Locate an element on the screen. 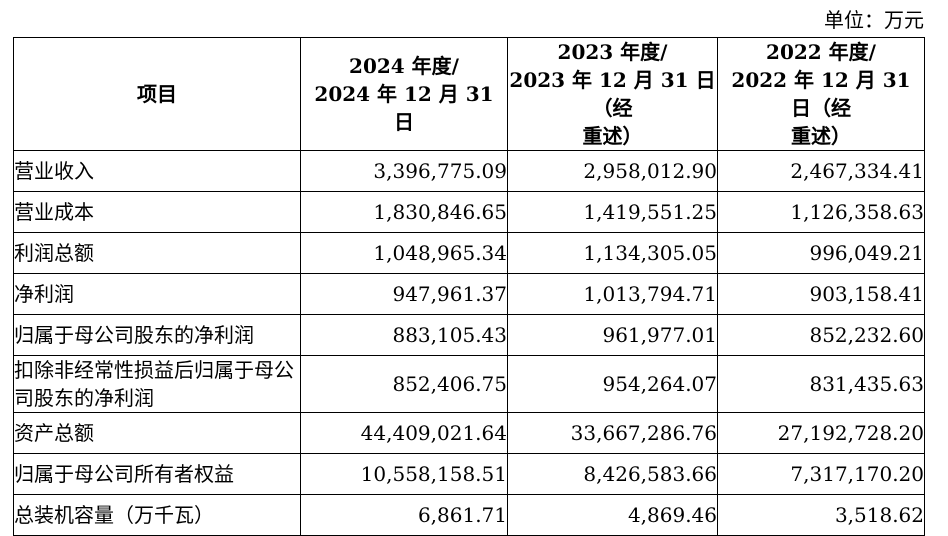 The height and width of the screenshot is (536, 948). col-header-2022: 2022 年度/ 2022 年 12 月 31 日（经 重述） is located at coordinates (821, 94).